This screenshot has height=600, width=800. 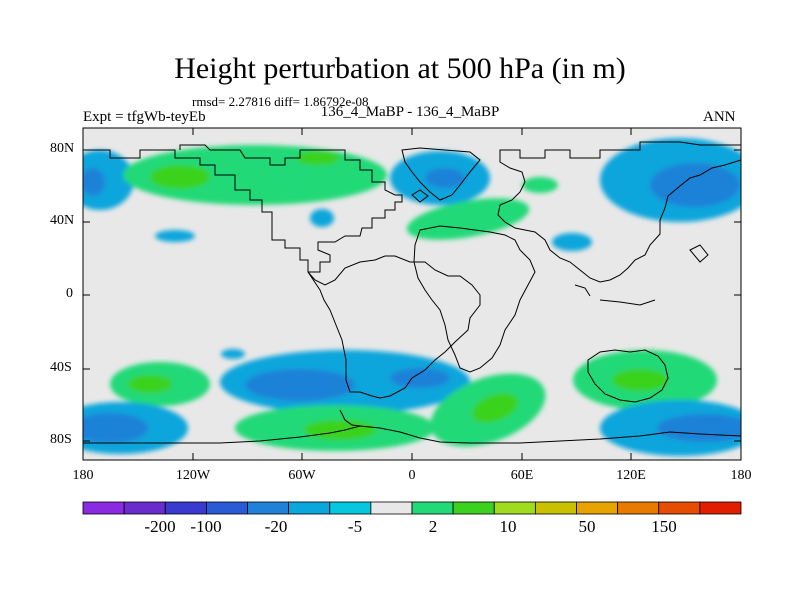 What do you see at coordinates (508, 526) in the screenshot?
I see `colorbar-label: 10` at bounding box center [508, 526].